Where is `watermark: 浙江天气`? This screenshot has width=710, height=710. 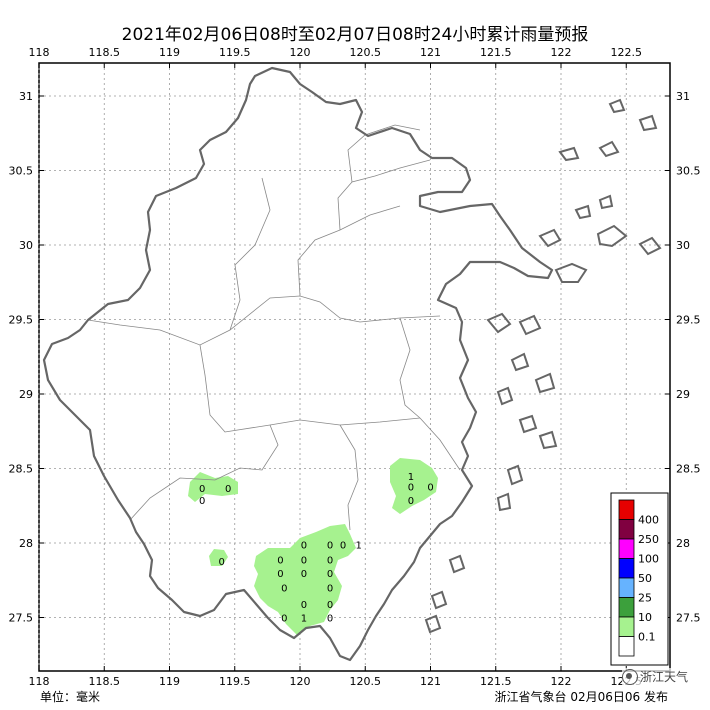 watermark: 浙江天气 is located at coordinates (654, 676).